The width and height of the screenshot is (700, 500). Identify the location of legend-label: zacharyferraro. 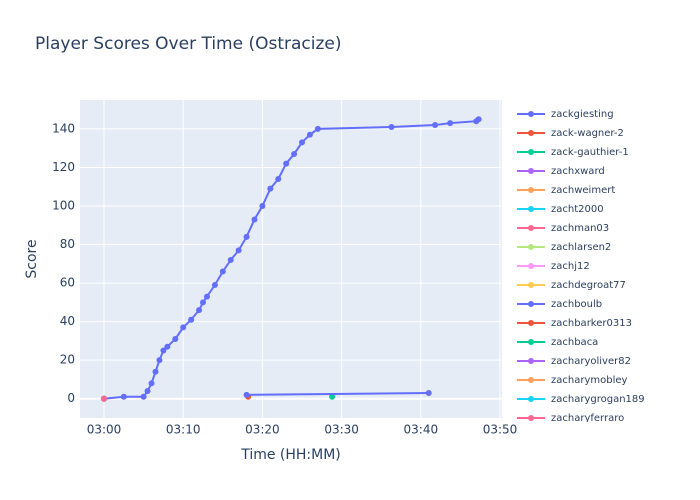
(587, 418).